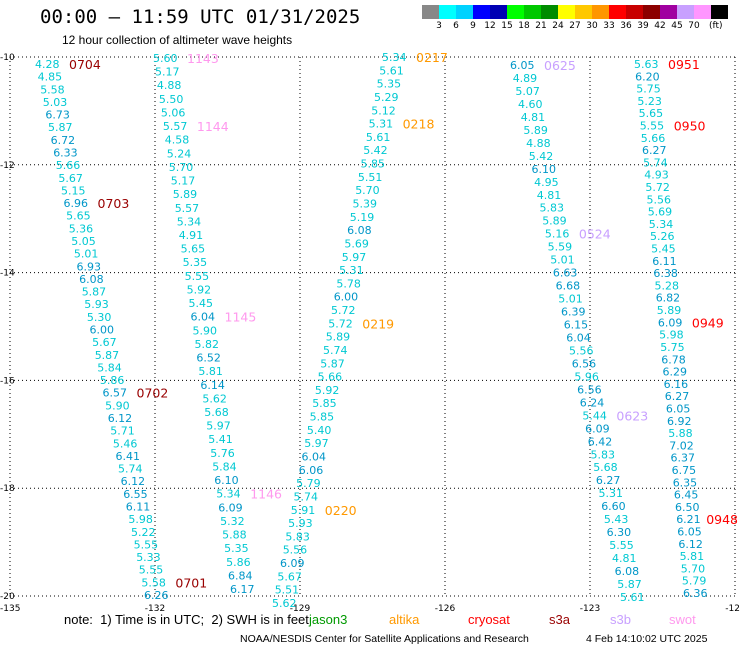 The width and height of the screenshot is (740, 650). Describe the element at coordinates (50, 77) in the screenshot. I see `swh-reading: 4.85` at that location.